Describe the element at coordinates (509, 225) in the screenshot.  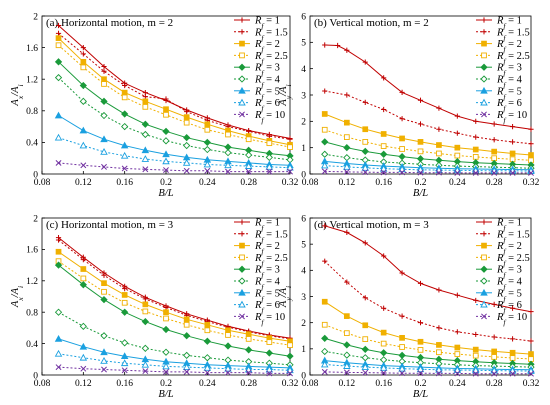
I see `legend-label: Rf = 1` at that location.